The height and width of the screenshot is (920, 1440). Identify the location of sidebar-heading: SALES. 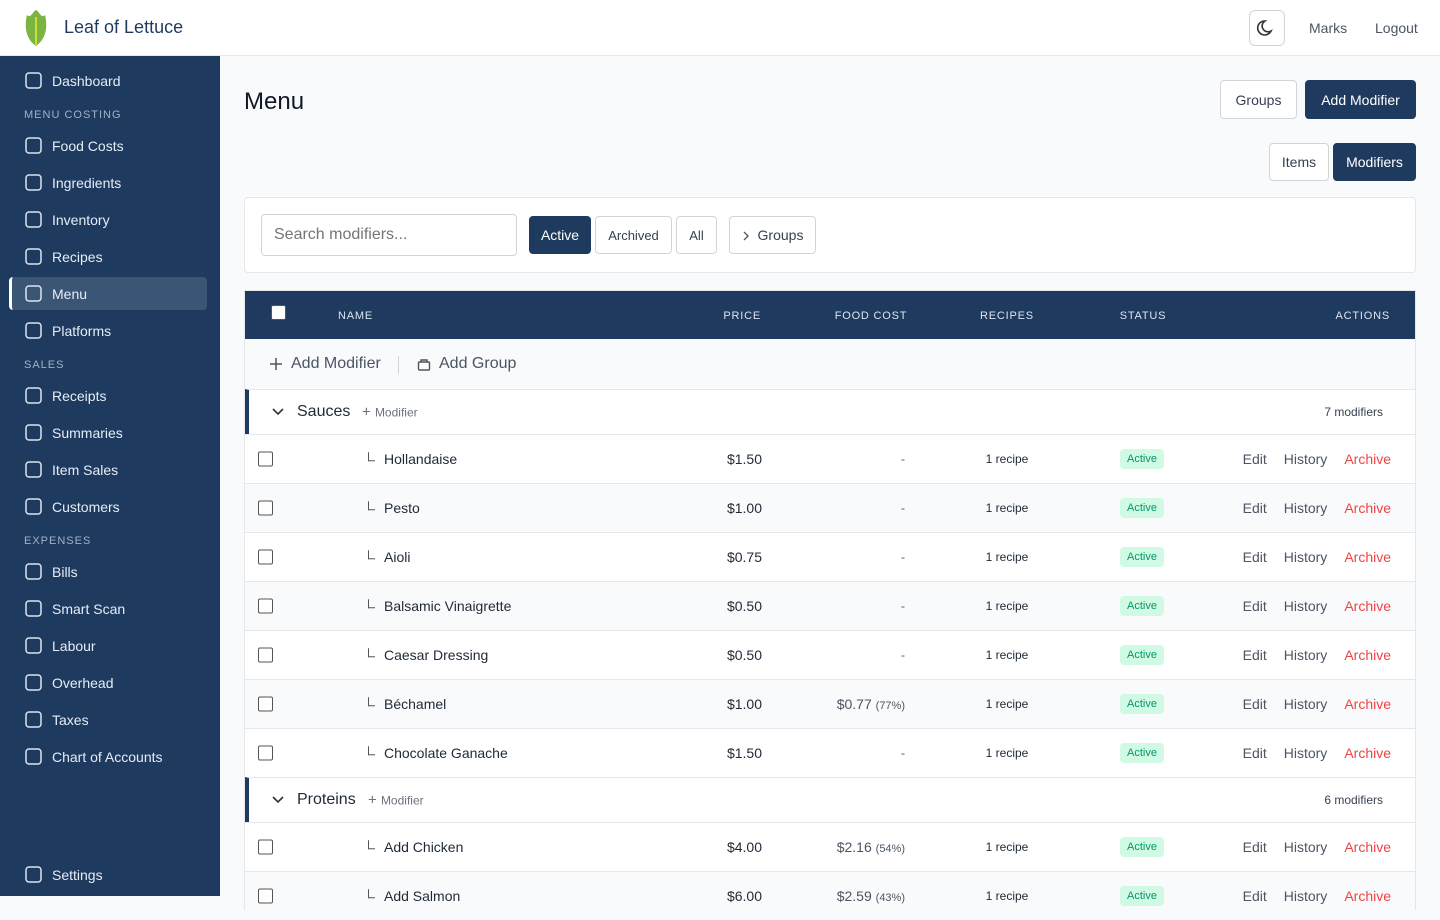
(44, 365).